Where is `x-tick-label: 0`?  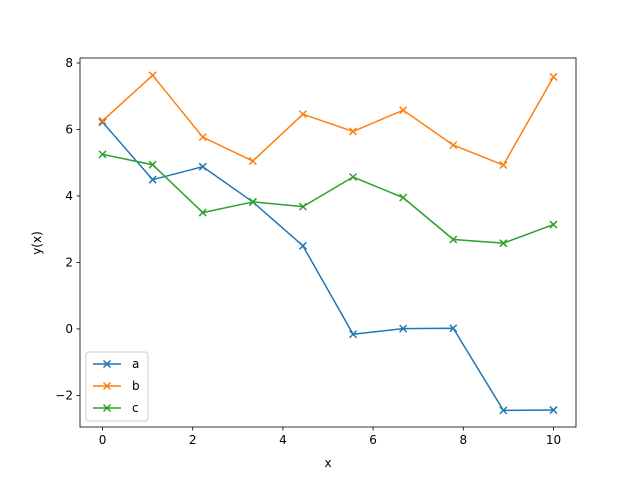
x-tick-label: 0 is located at coordinates (103, 440).